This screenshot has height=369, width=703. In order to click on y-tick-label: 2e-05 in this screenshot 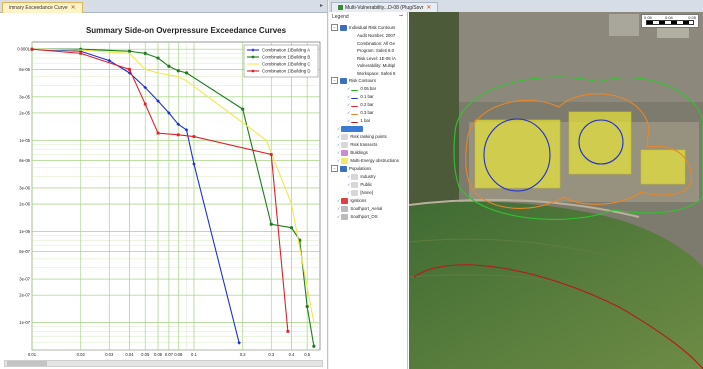, I will do `click(24, 112)`.